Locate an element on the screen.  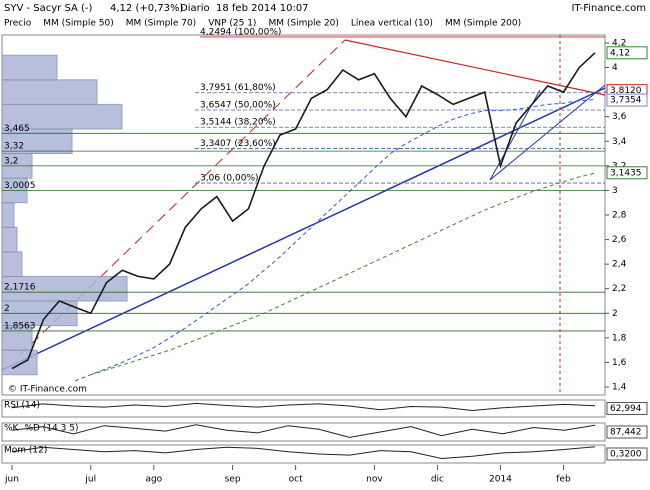
level-label: 3,2 is located at coordinates (11, 161).